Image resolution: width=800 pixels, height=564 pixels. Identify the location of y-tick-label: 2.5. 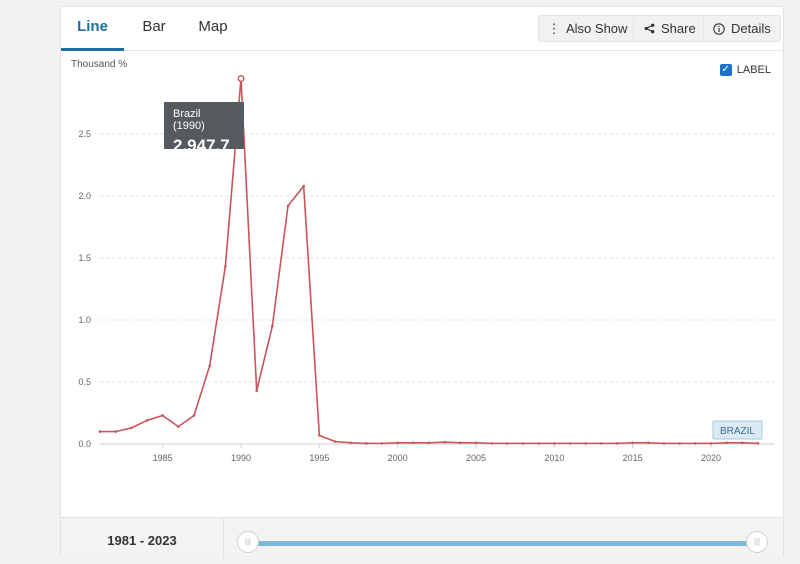
(84, 134).